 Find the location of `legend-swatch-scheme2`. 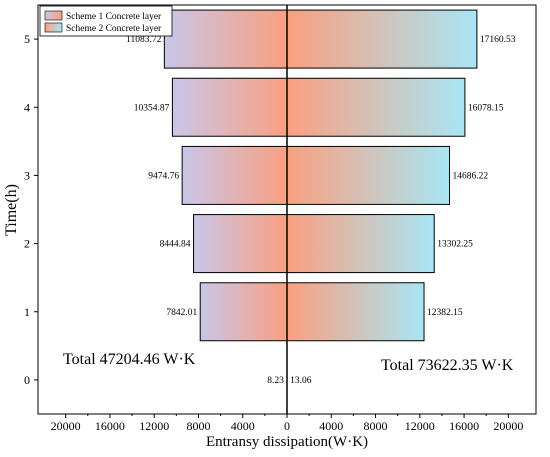

legend-swatch-scheme2 is located at coordinates (53, 27).